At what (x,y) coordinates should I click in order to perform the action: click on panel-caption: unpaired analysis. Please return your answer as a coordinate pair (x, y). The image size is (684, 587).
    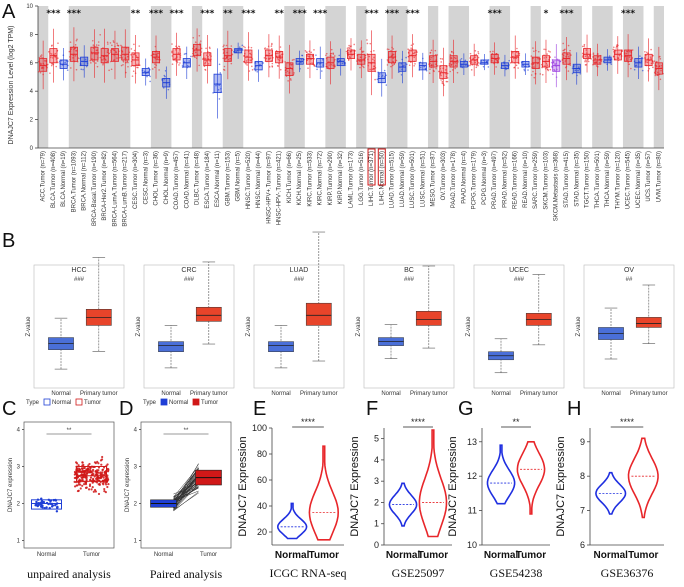
    Looking at the image, I should click on (69, 574).